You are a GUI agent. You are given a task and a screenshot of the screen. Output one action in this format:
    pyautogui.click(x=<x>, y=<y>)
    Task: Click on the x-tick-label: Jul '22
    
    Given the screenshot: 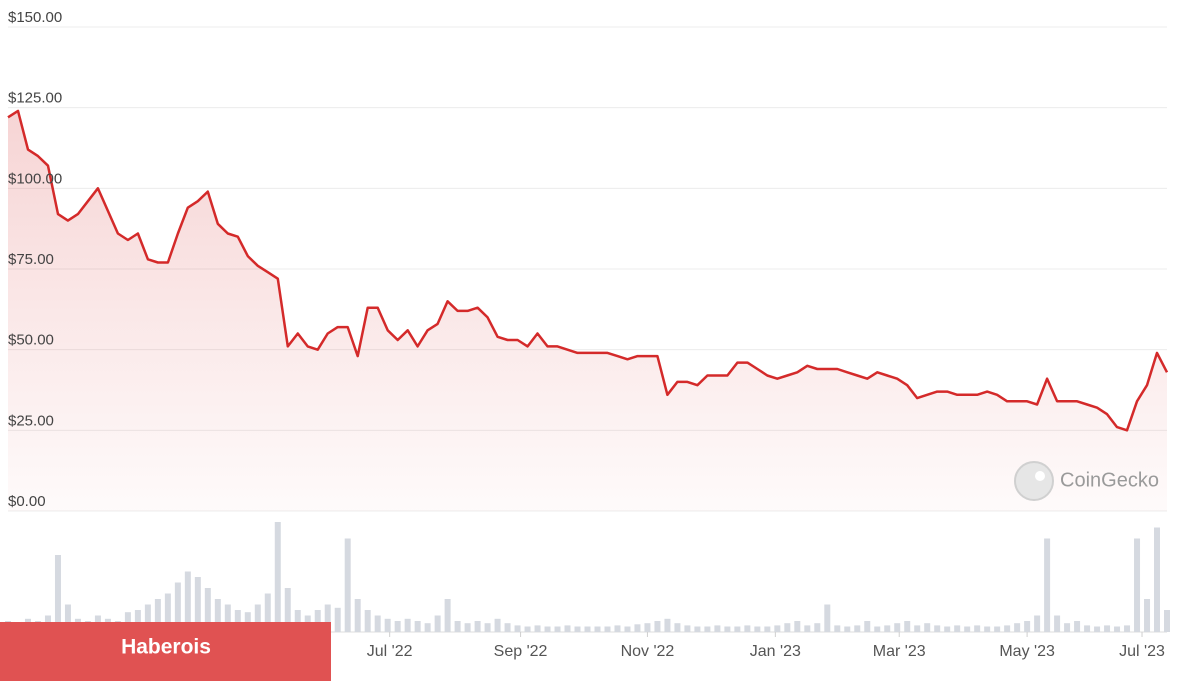 What is the action you would take?
    pyautogui.click(x=390, y=651)
    